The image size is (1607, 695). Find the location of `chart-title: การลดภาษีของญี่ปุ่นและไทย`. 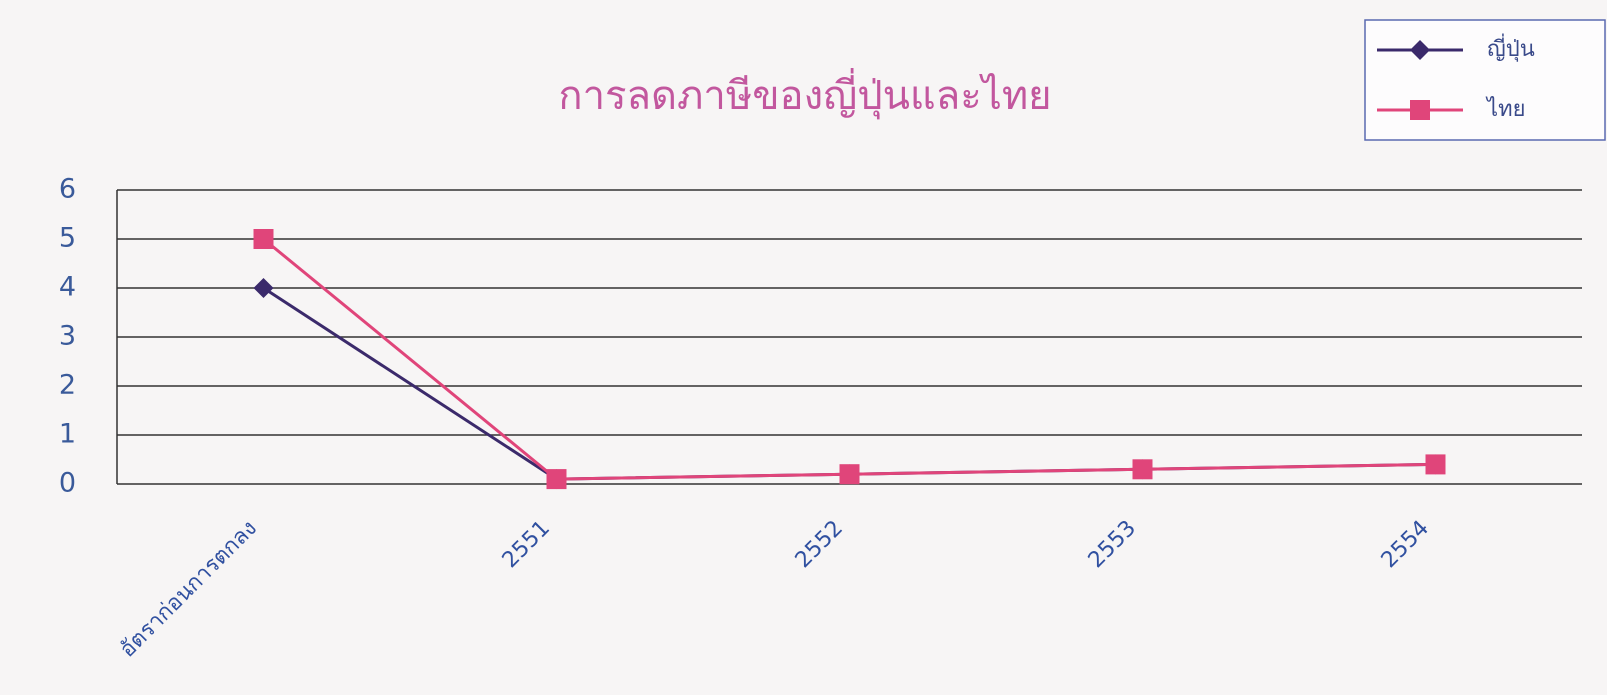

chart-title: การลดภาษีของญี่ปุ่นและไทย is located at coordinates (804, 94).